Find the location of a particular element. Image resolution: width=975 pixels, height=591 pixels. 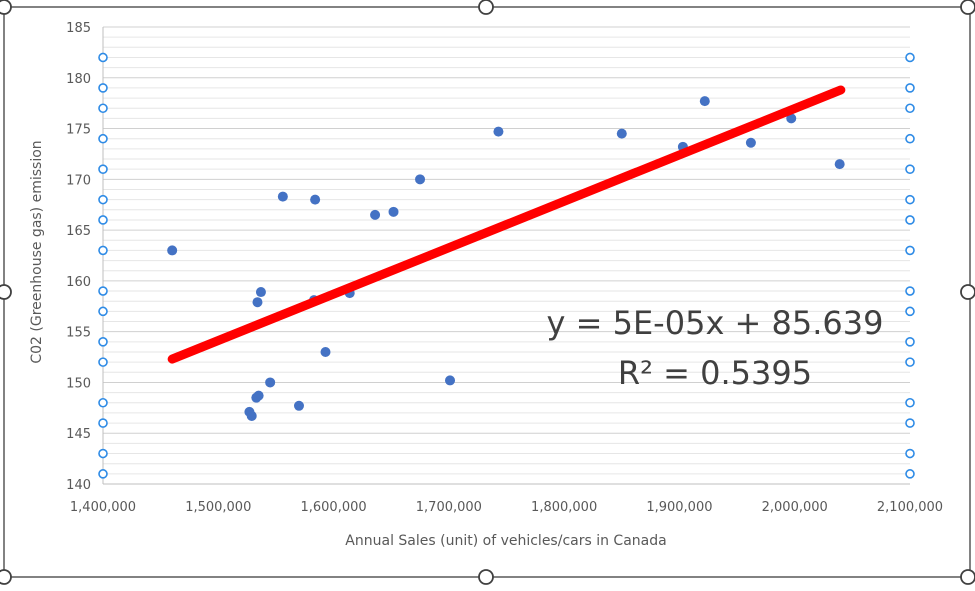

y-axis-ticks: 140 145 150 155 160 165 170 175 180 185 is located at coordinates (78, 257).